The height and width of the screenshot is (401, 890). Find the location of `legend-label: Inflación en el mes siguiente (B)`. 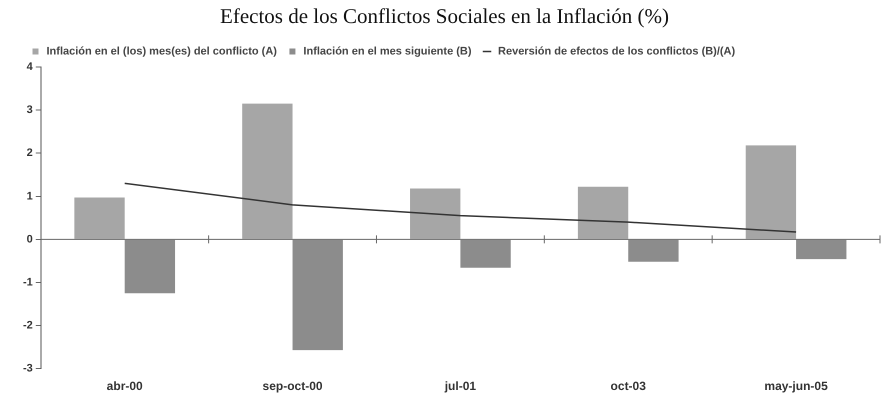

legend-label: Inflación en el mes siguiente (B) is located at coordinates (387, 52).